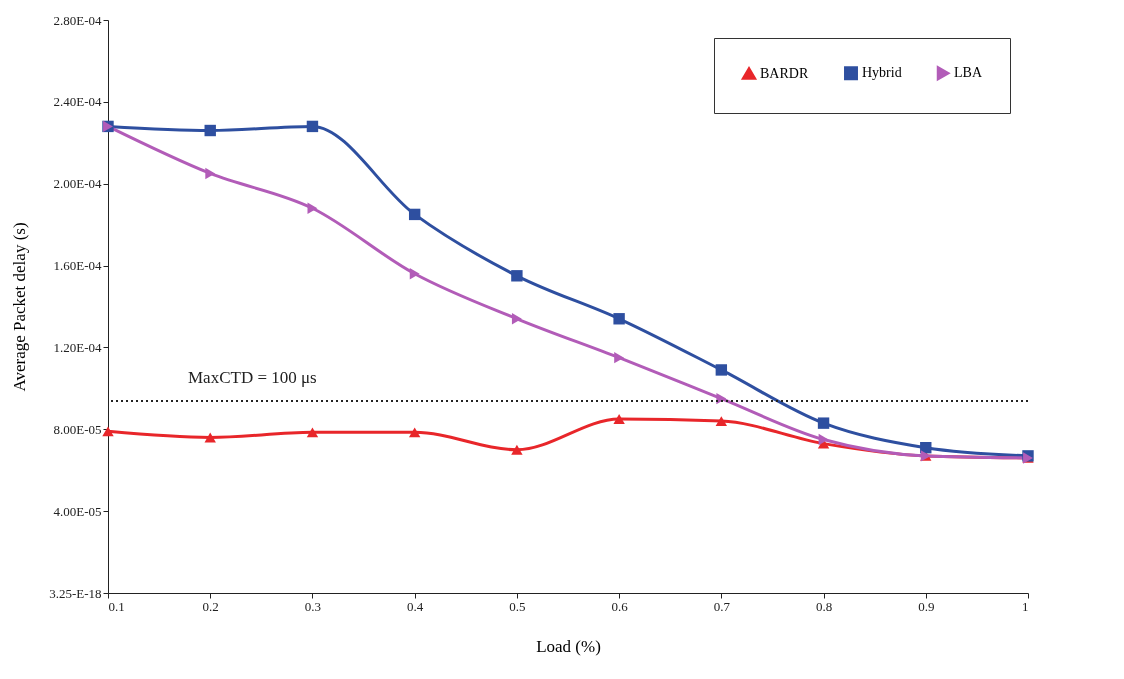 This screenshot has width=1124, height=679. I want to click on x-tick-label: 0.7, so click(722, 606).